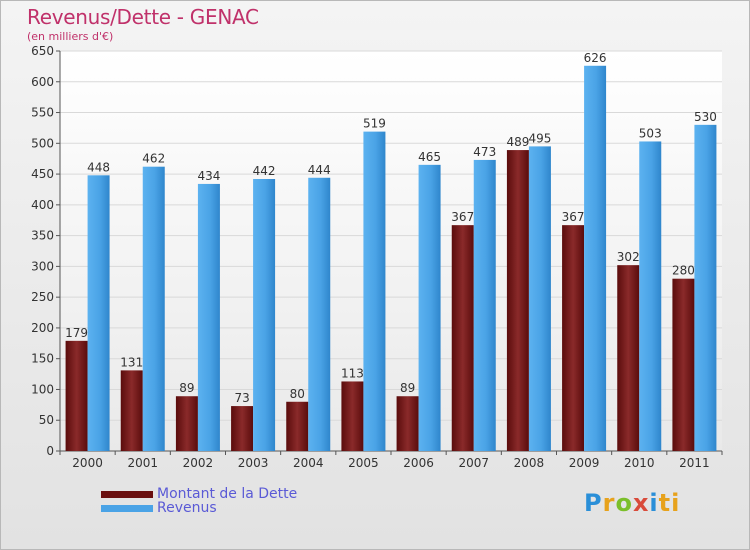 This screenshot has width=750, height=550. What do you see at coordinates (418, 463) in the screenshot?
I see `x-tick-label: 2006` at bounding box center [418, 463].